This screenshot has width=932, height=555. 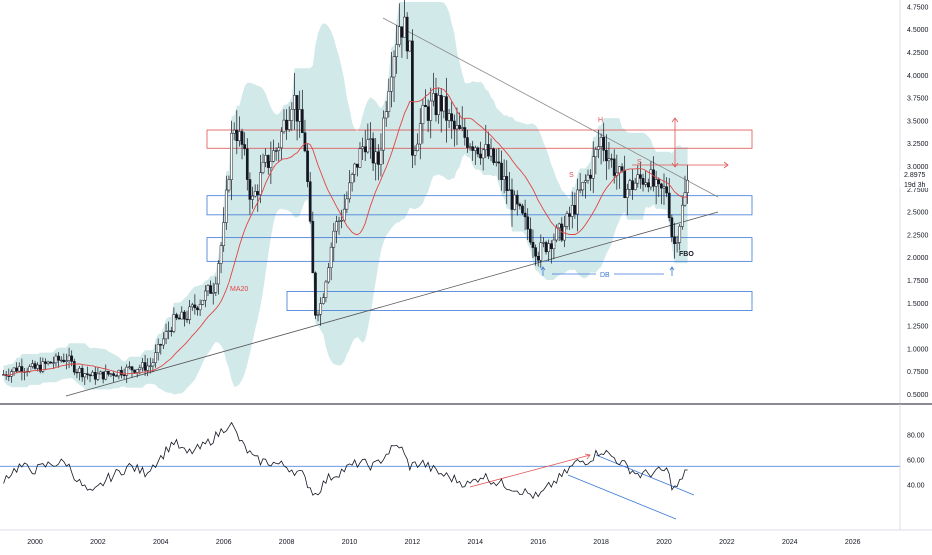 What do you see at coordinates (675, 165) in the screenshot?
I see `target-arrow-head-down` at bounding box center [675, 165].